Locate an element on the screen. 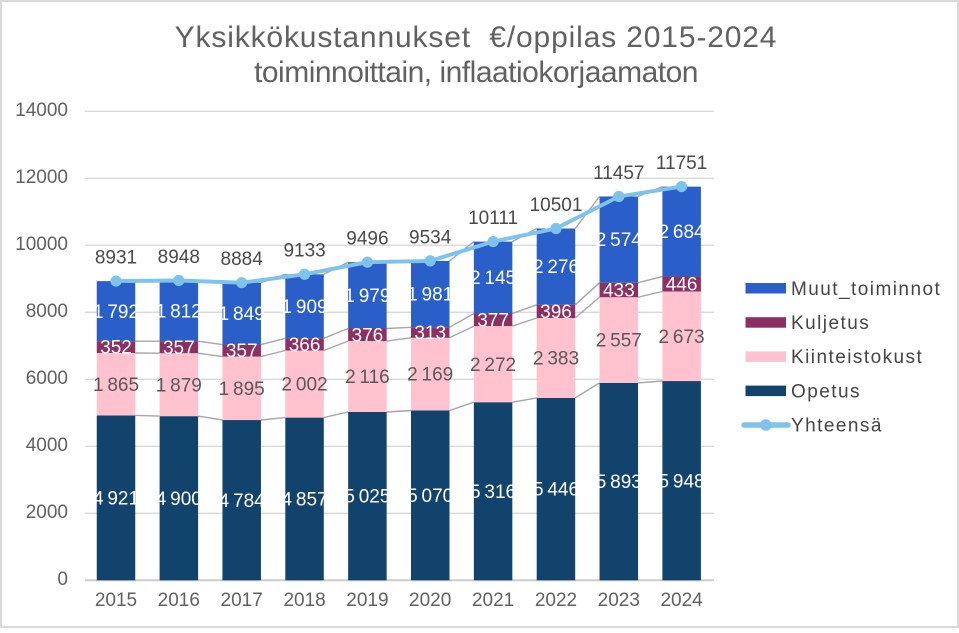 This screenshot has width=959, height=633. svg-text: 2 276 is located at coordinates (556, 267).